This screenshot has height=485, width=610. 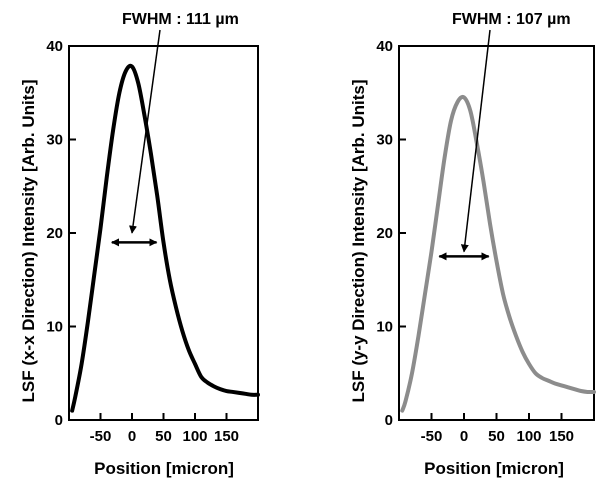 What do you see at coordinates (180, 19) in the screenshot?
I see `fwhm-label: FWHM : 111 µm` at bounding box center [180, 19].